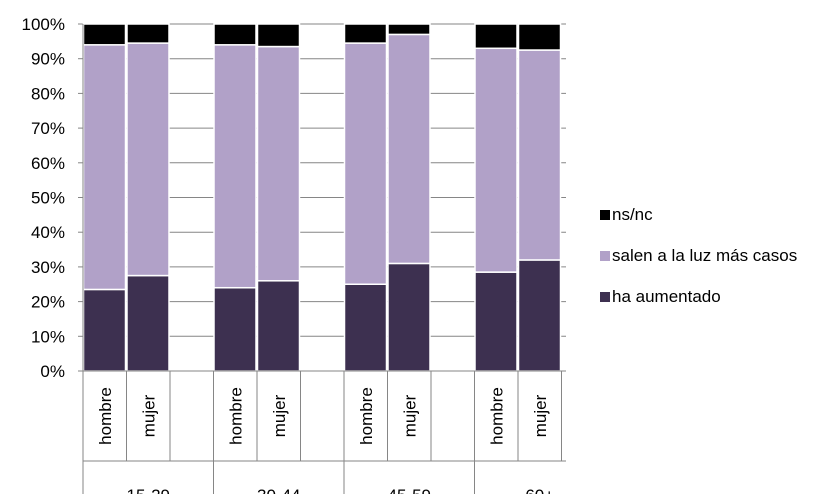 This screenshot has height=499, width=833. Describe the element at coordinates (48, 302) in the screenshot. I see `y-tick-label: 20%` at that location.